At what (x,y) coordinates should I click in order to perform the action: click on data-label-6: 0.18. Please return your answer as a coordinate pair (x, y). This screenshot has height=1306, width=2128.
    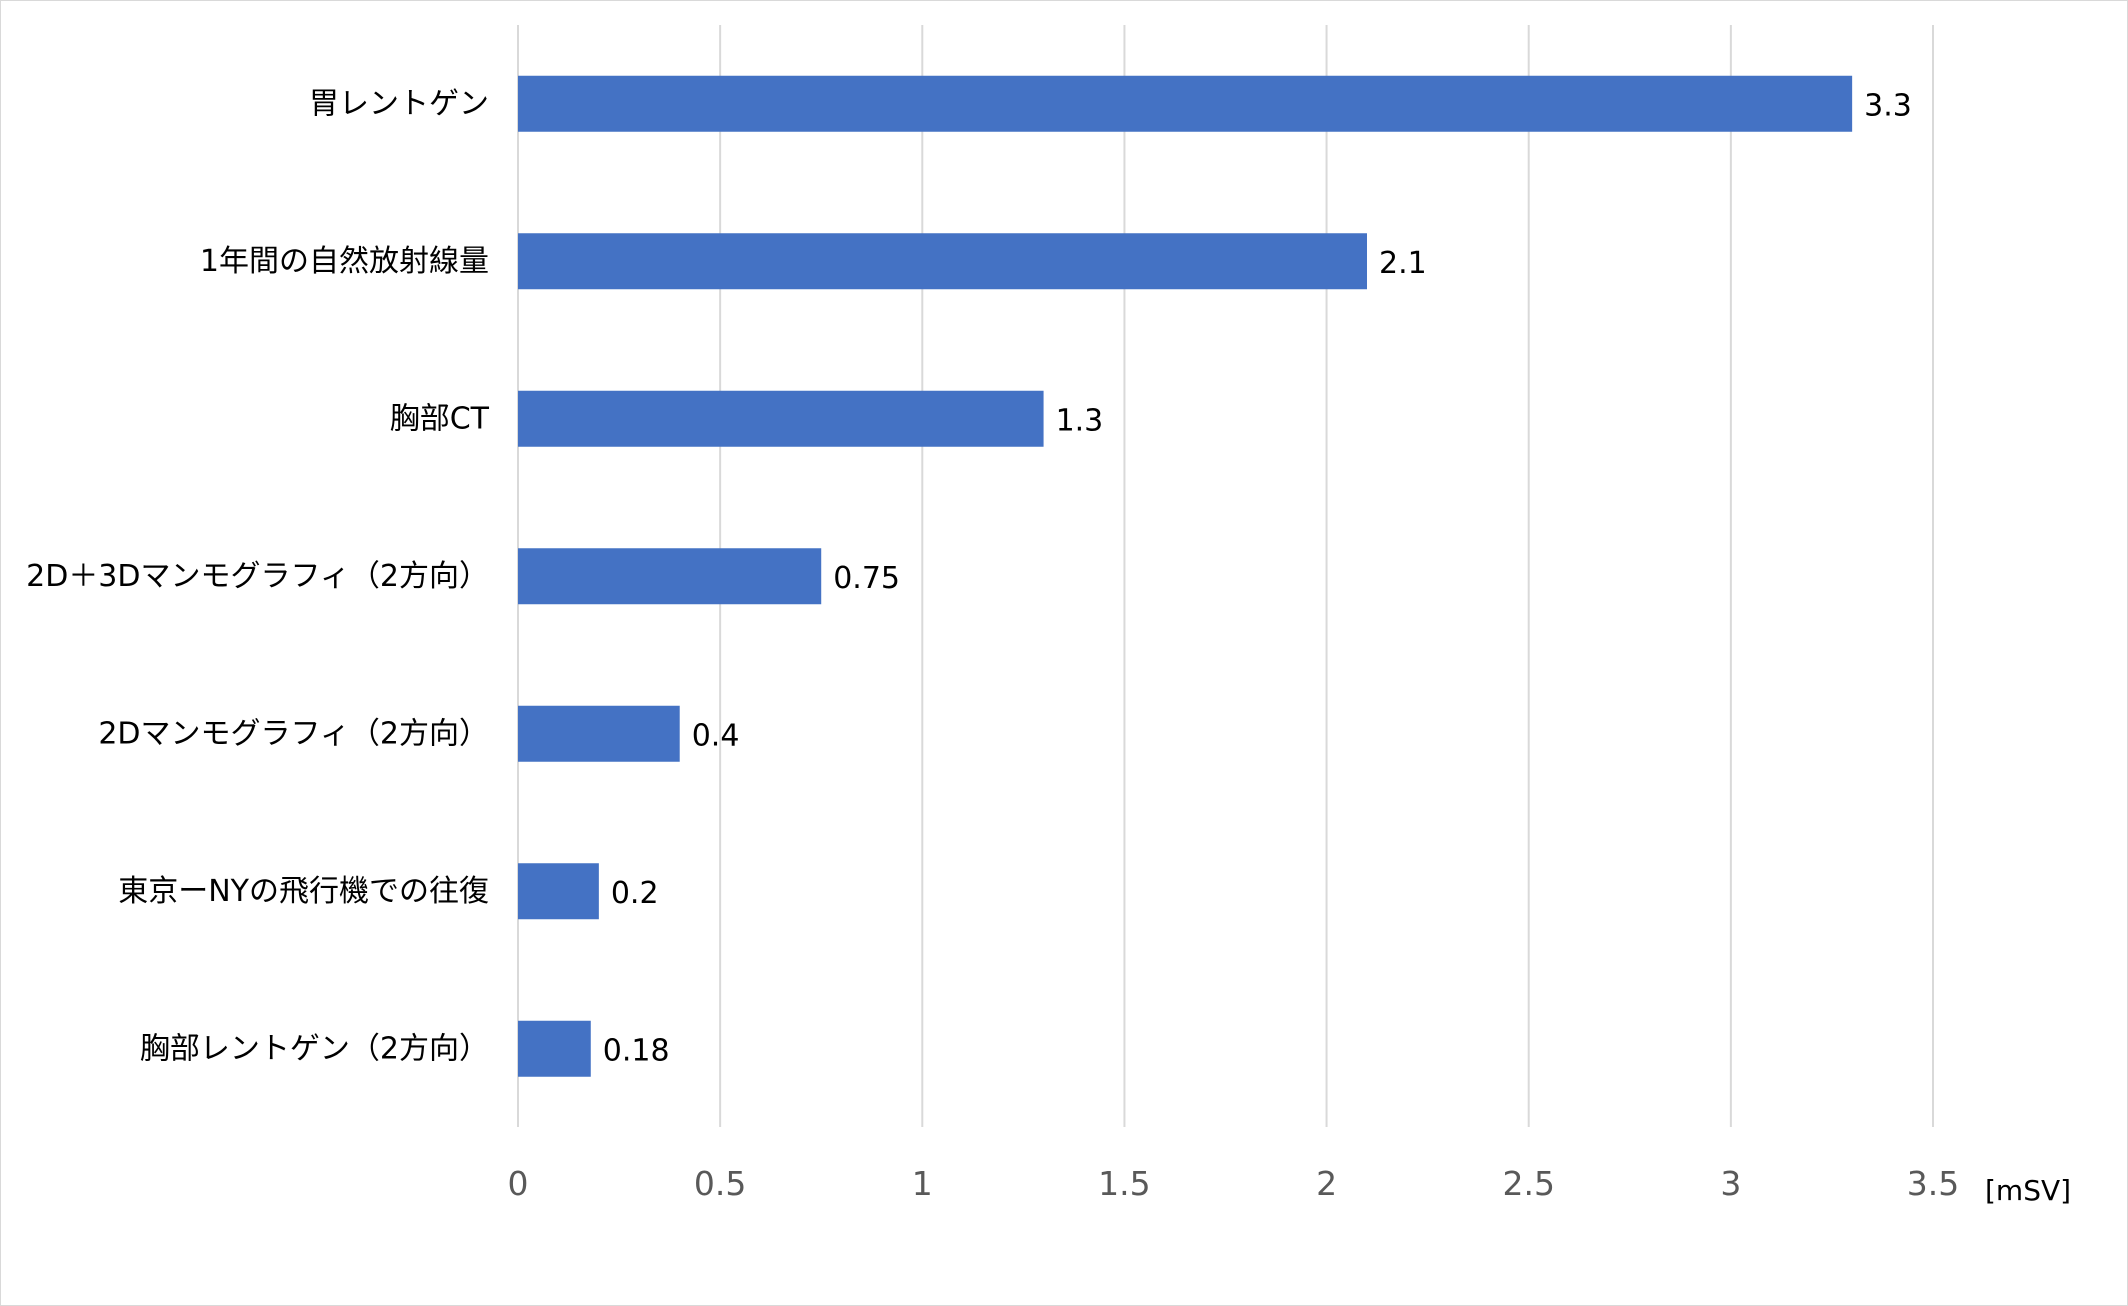
    Looking at the image, I should click on (636, 1050).